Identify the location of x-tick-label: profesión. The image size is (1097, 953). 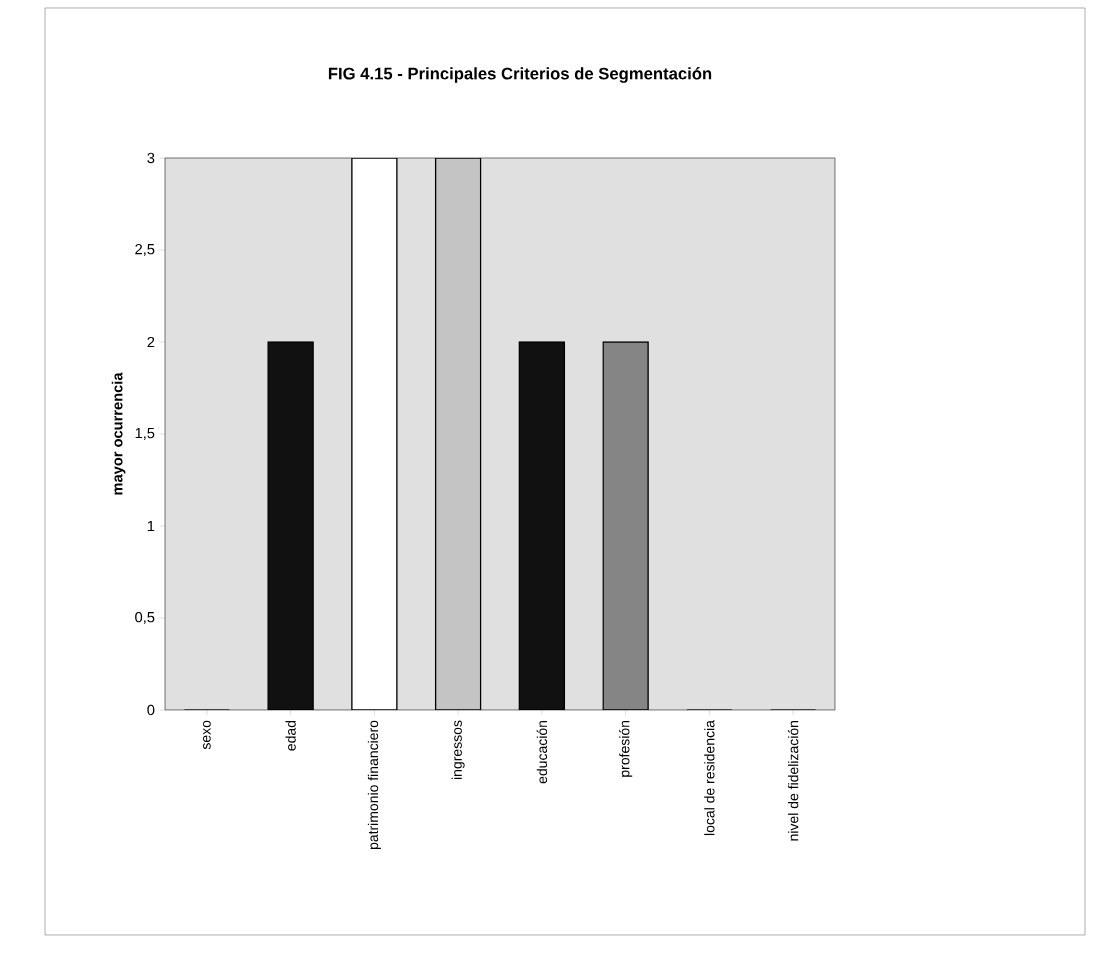
(626, 748).